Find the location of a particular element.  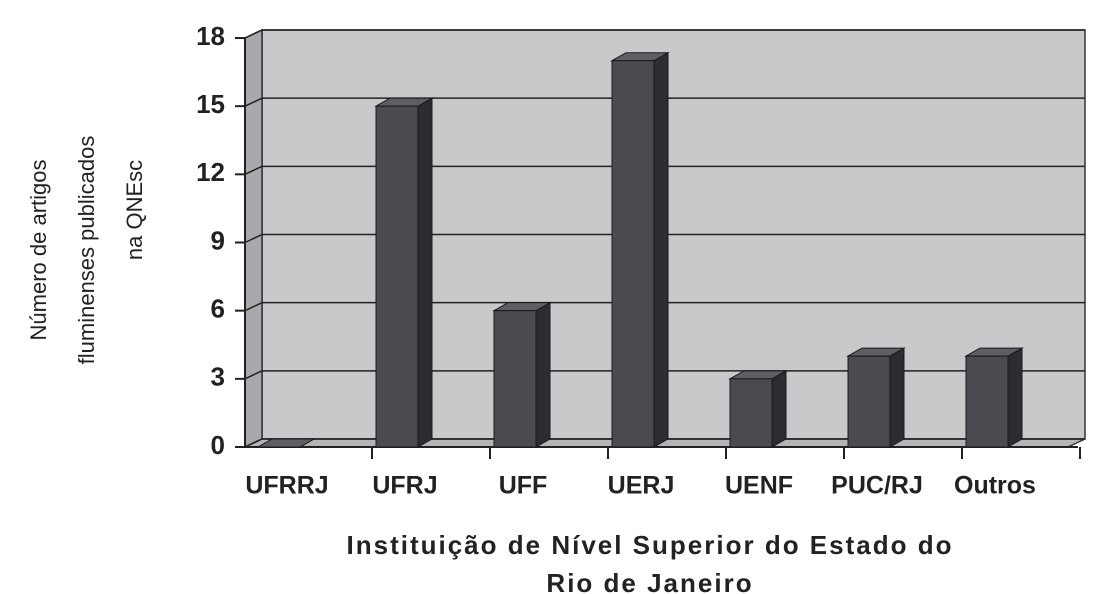

y-tick-label: 3 is located at coordinates (218, 377).